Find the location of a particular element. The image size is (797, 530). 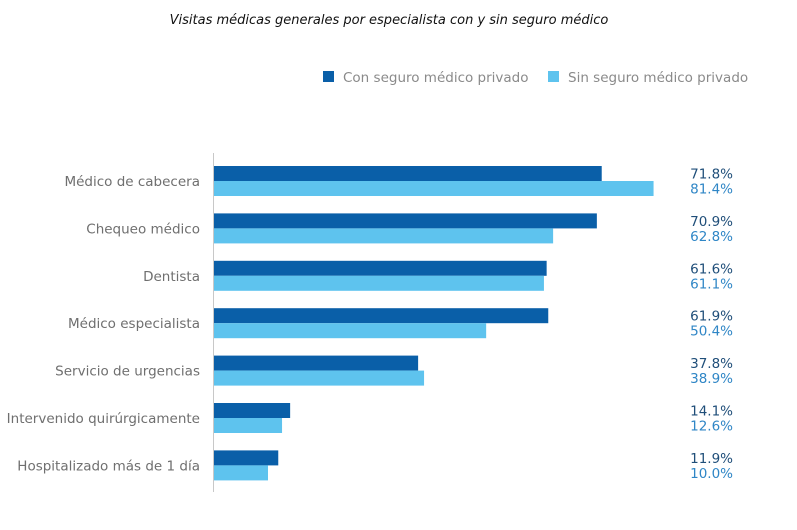

value-label-con-seguro-chequeo-medico: 70.9% is located at coordinates (711, 222).